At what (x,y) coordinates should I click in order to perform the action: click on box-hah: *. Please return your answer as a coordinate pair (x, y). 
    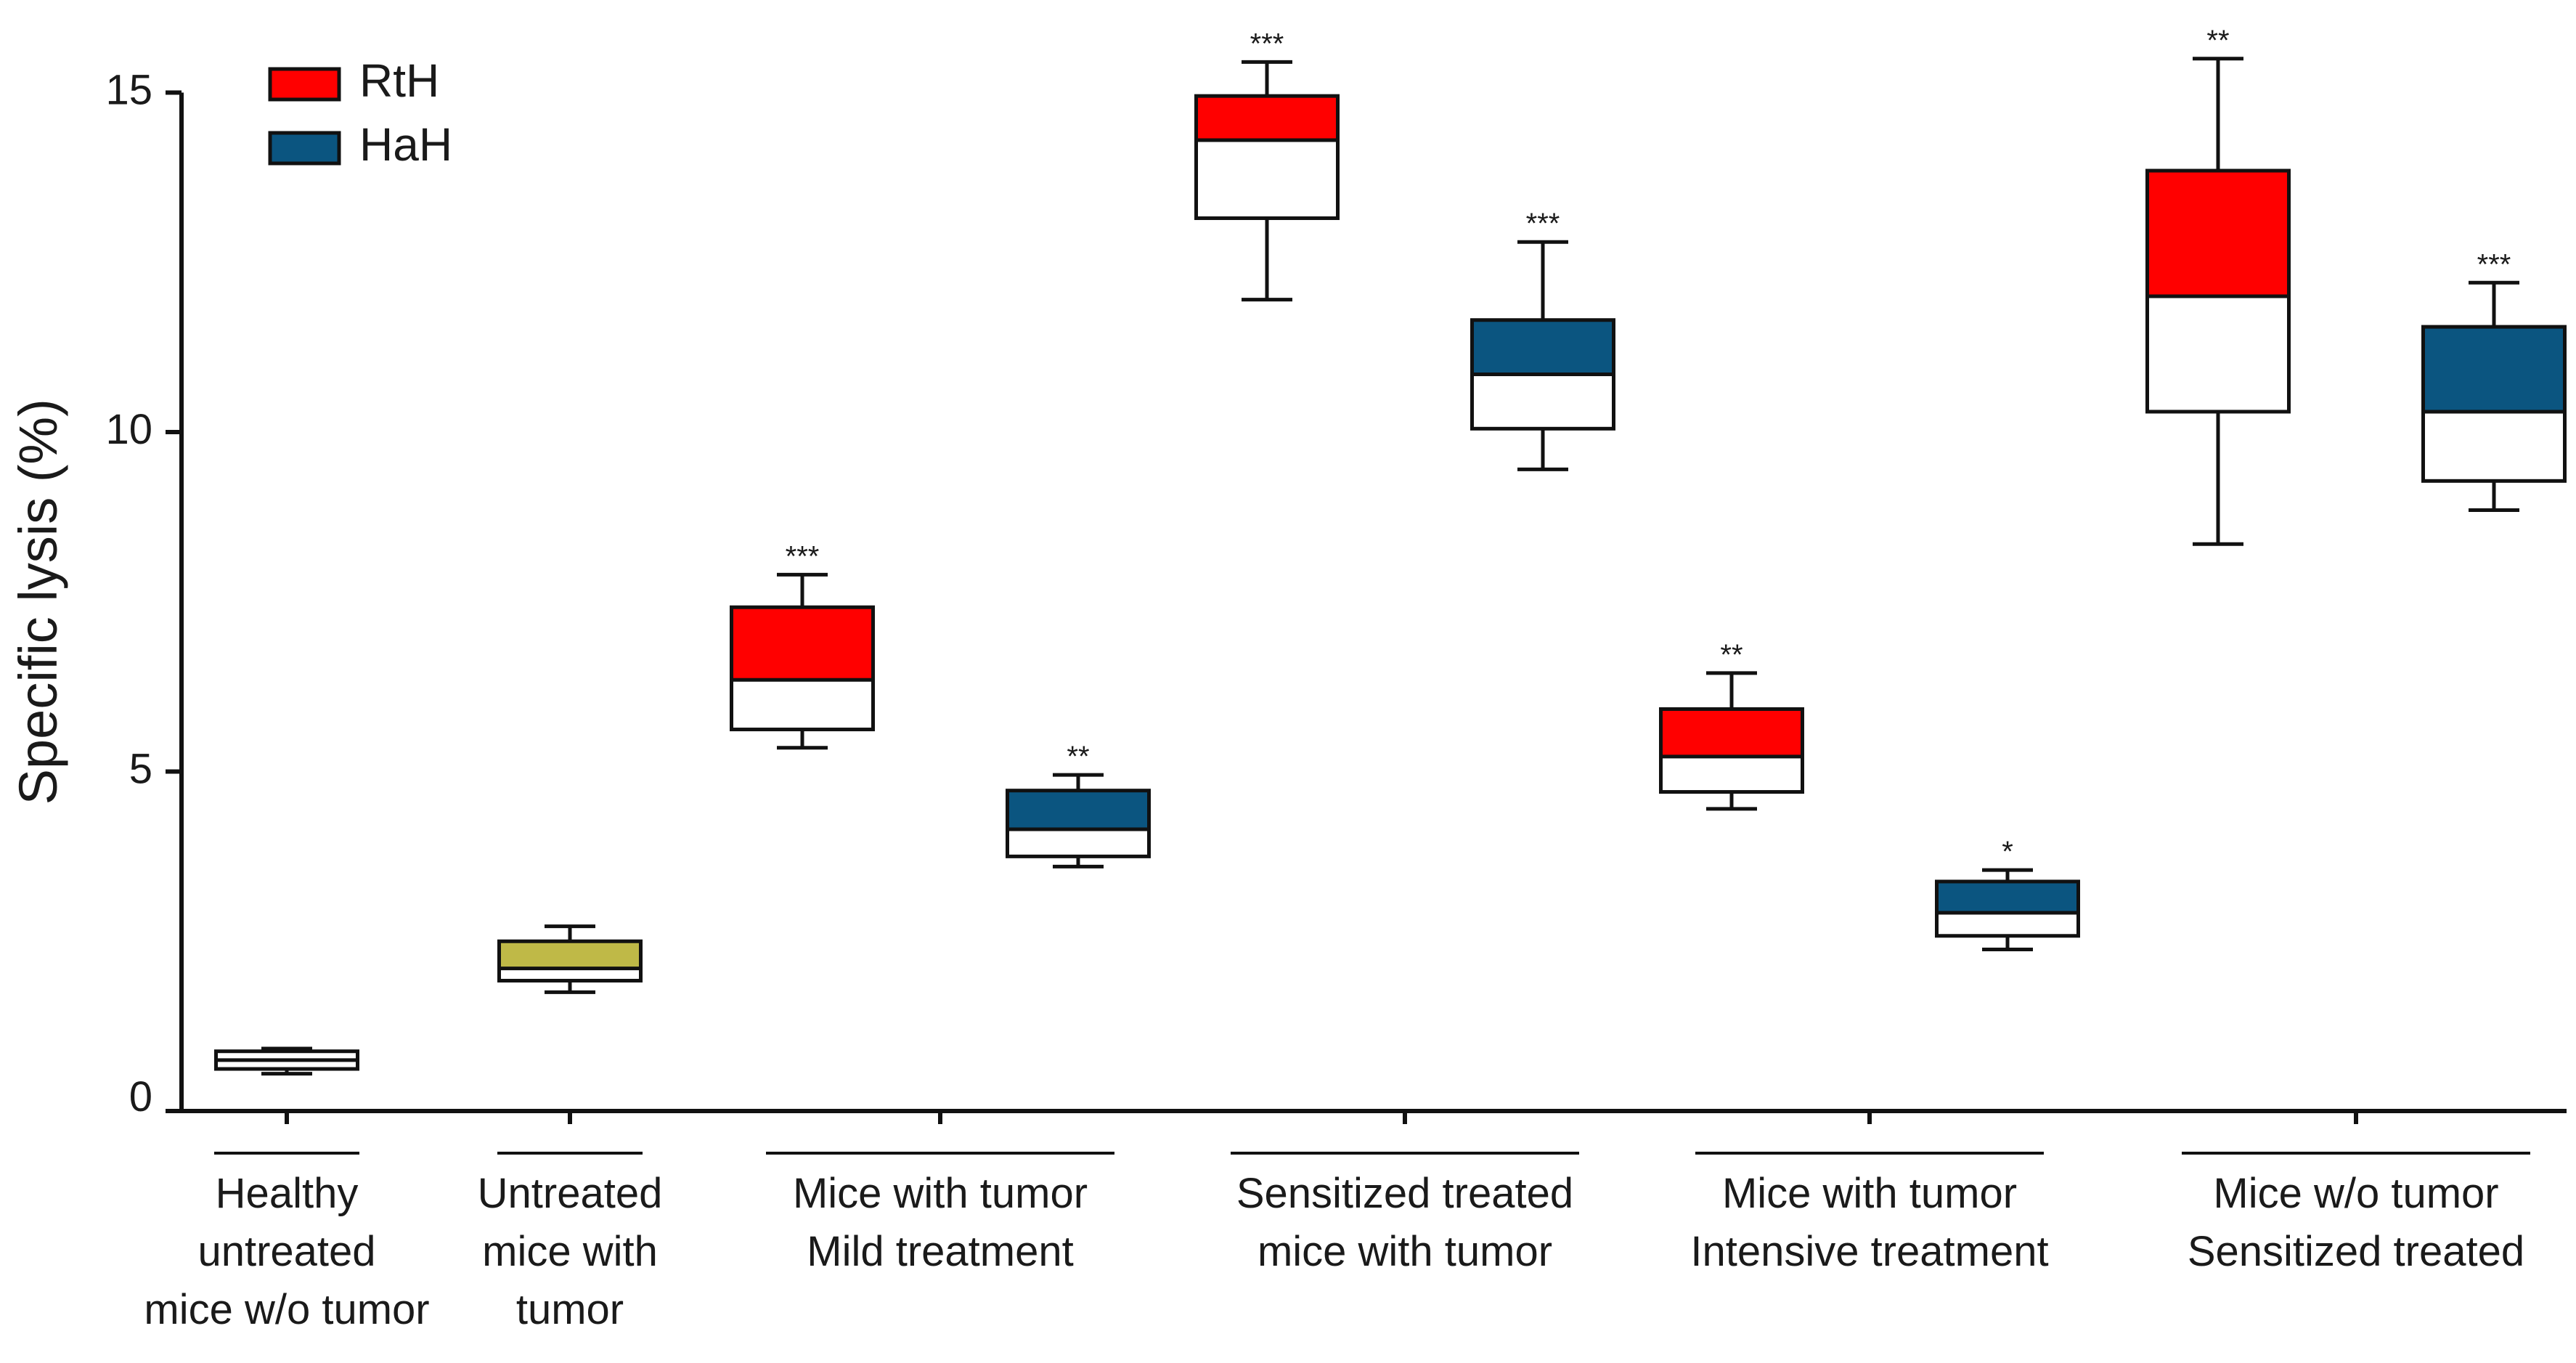
    Looking at the image, I should click on (2007, 893).